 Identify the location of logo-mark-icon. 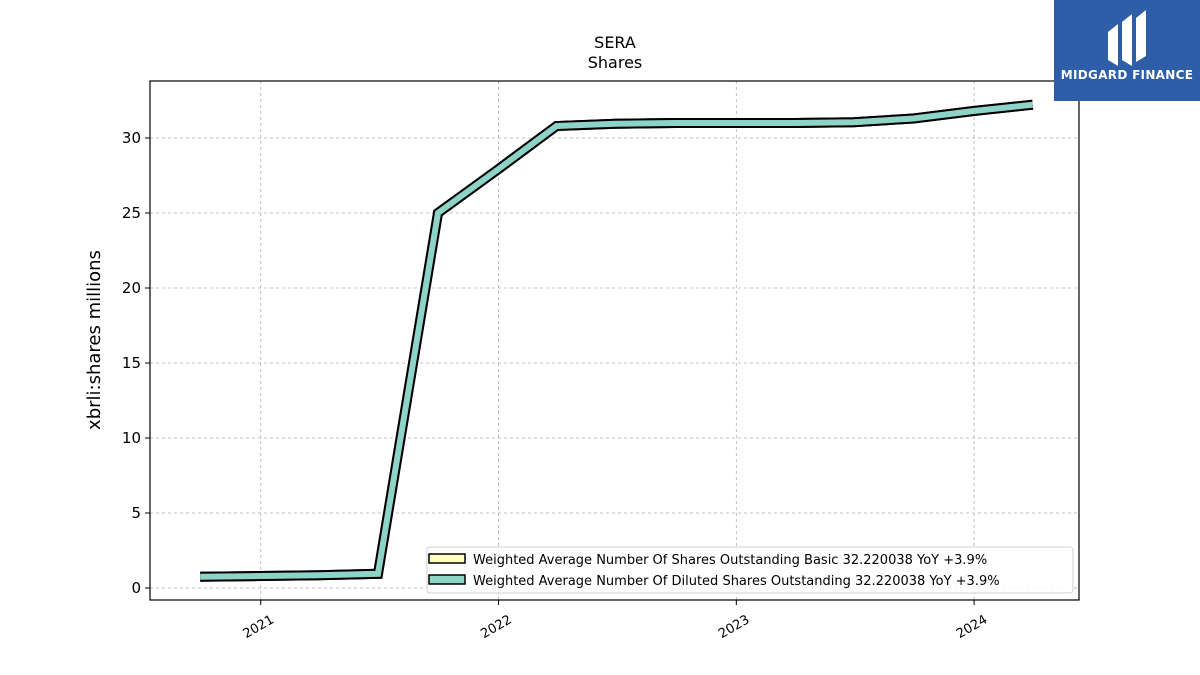
(1127, 38).